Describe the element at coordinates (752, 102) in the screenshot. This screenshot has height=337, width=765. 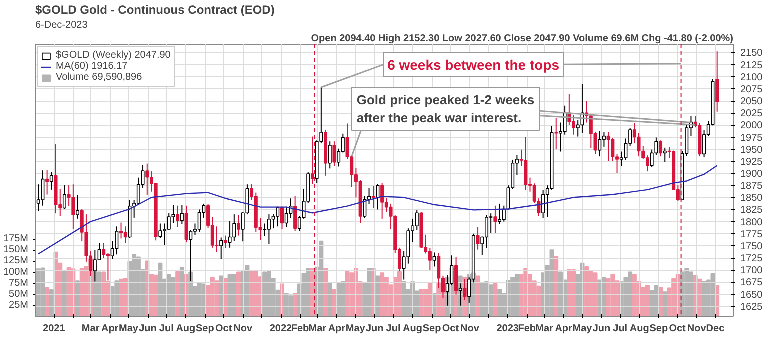
I see `y-tick-label: 2050` at that location.